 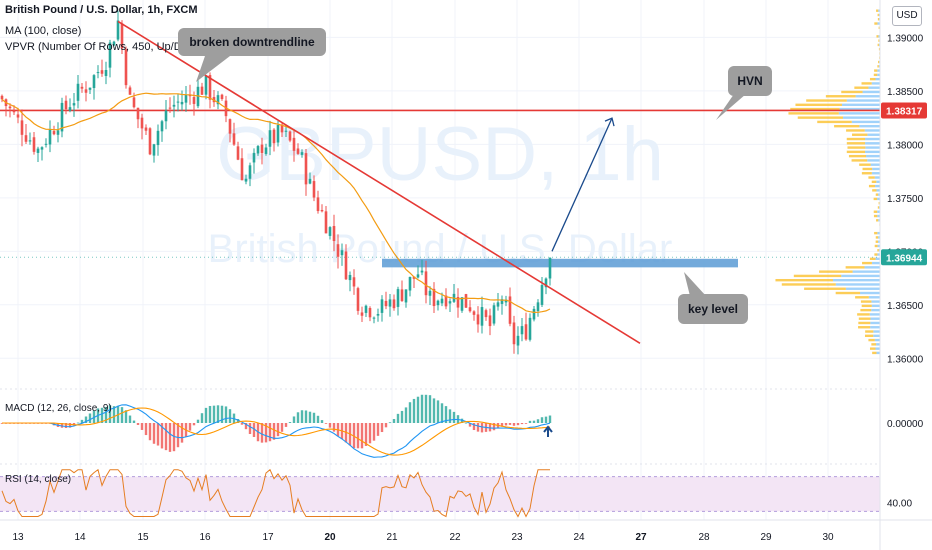 What do you see at coordinates (766, 537) in the screenshot?
I see `time-tick-label: 29` at bounding box center [766, 537].